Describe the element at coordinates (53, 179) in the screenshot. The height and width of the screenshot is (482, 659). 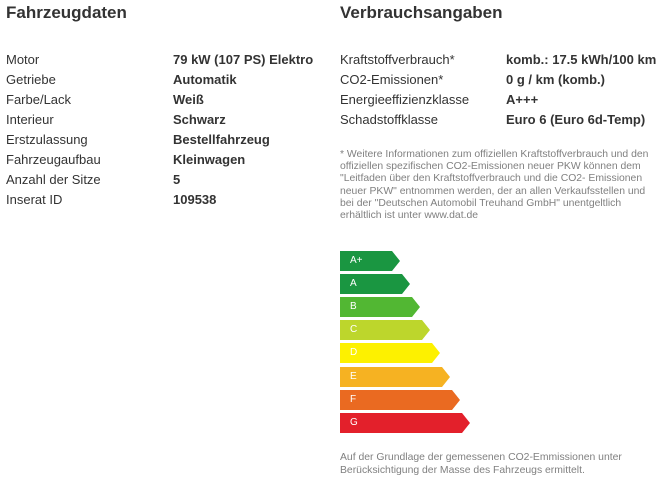
I see `fahrzeug-label: Anzahl der Sitze` at that location.